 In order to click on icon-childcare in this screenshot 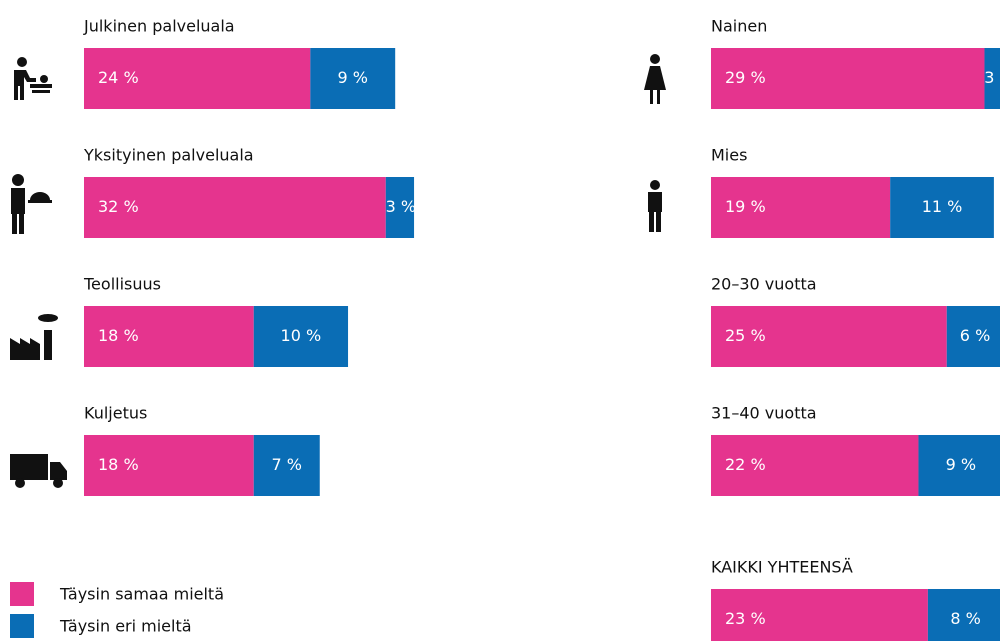, I will do `click(33, 78)`.